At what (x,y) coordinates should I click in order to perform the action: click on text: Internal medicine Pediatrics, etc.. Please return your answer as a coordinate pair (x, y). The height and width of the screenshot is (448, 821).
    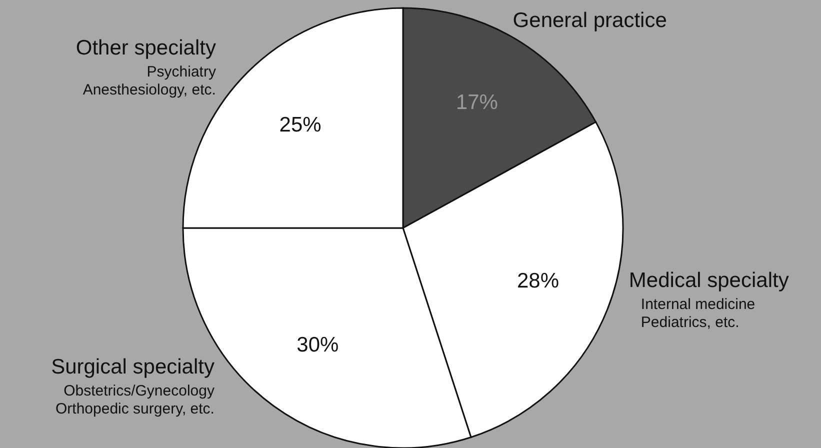
    Looking at the image, I should click on (698, 314).